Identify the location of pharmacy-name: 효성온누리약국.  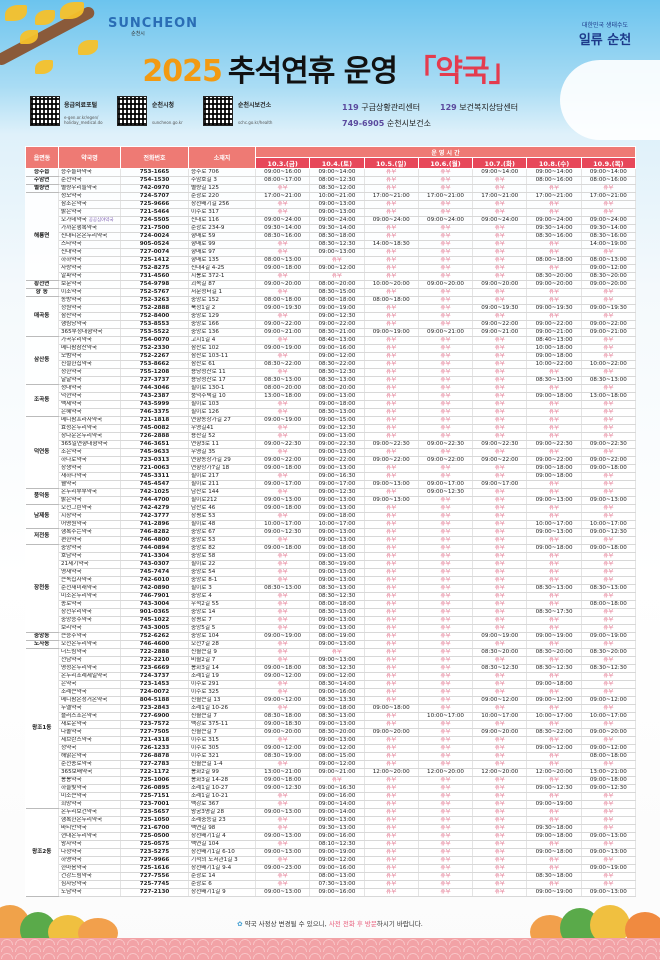
(89, 428).